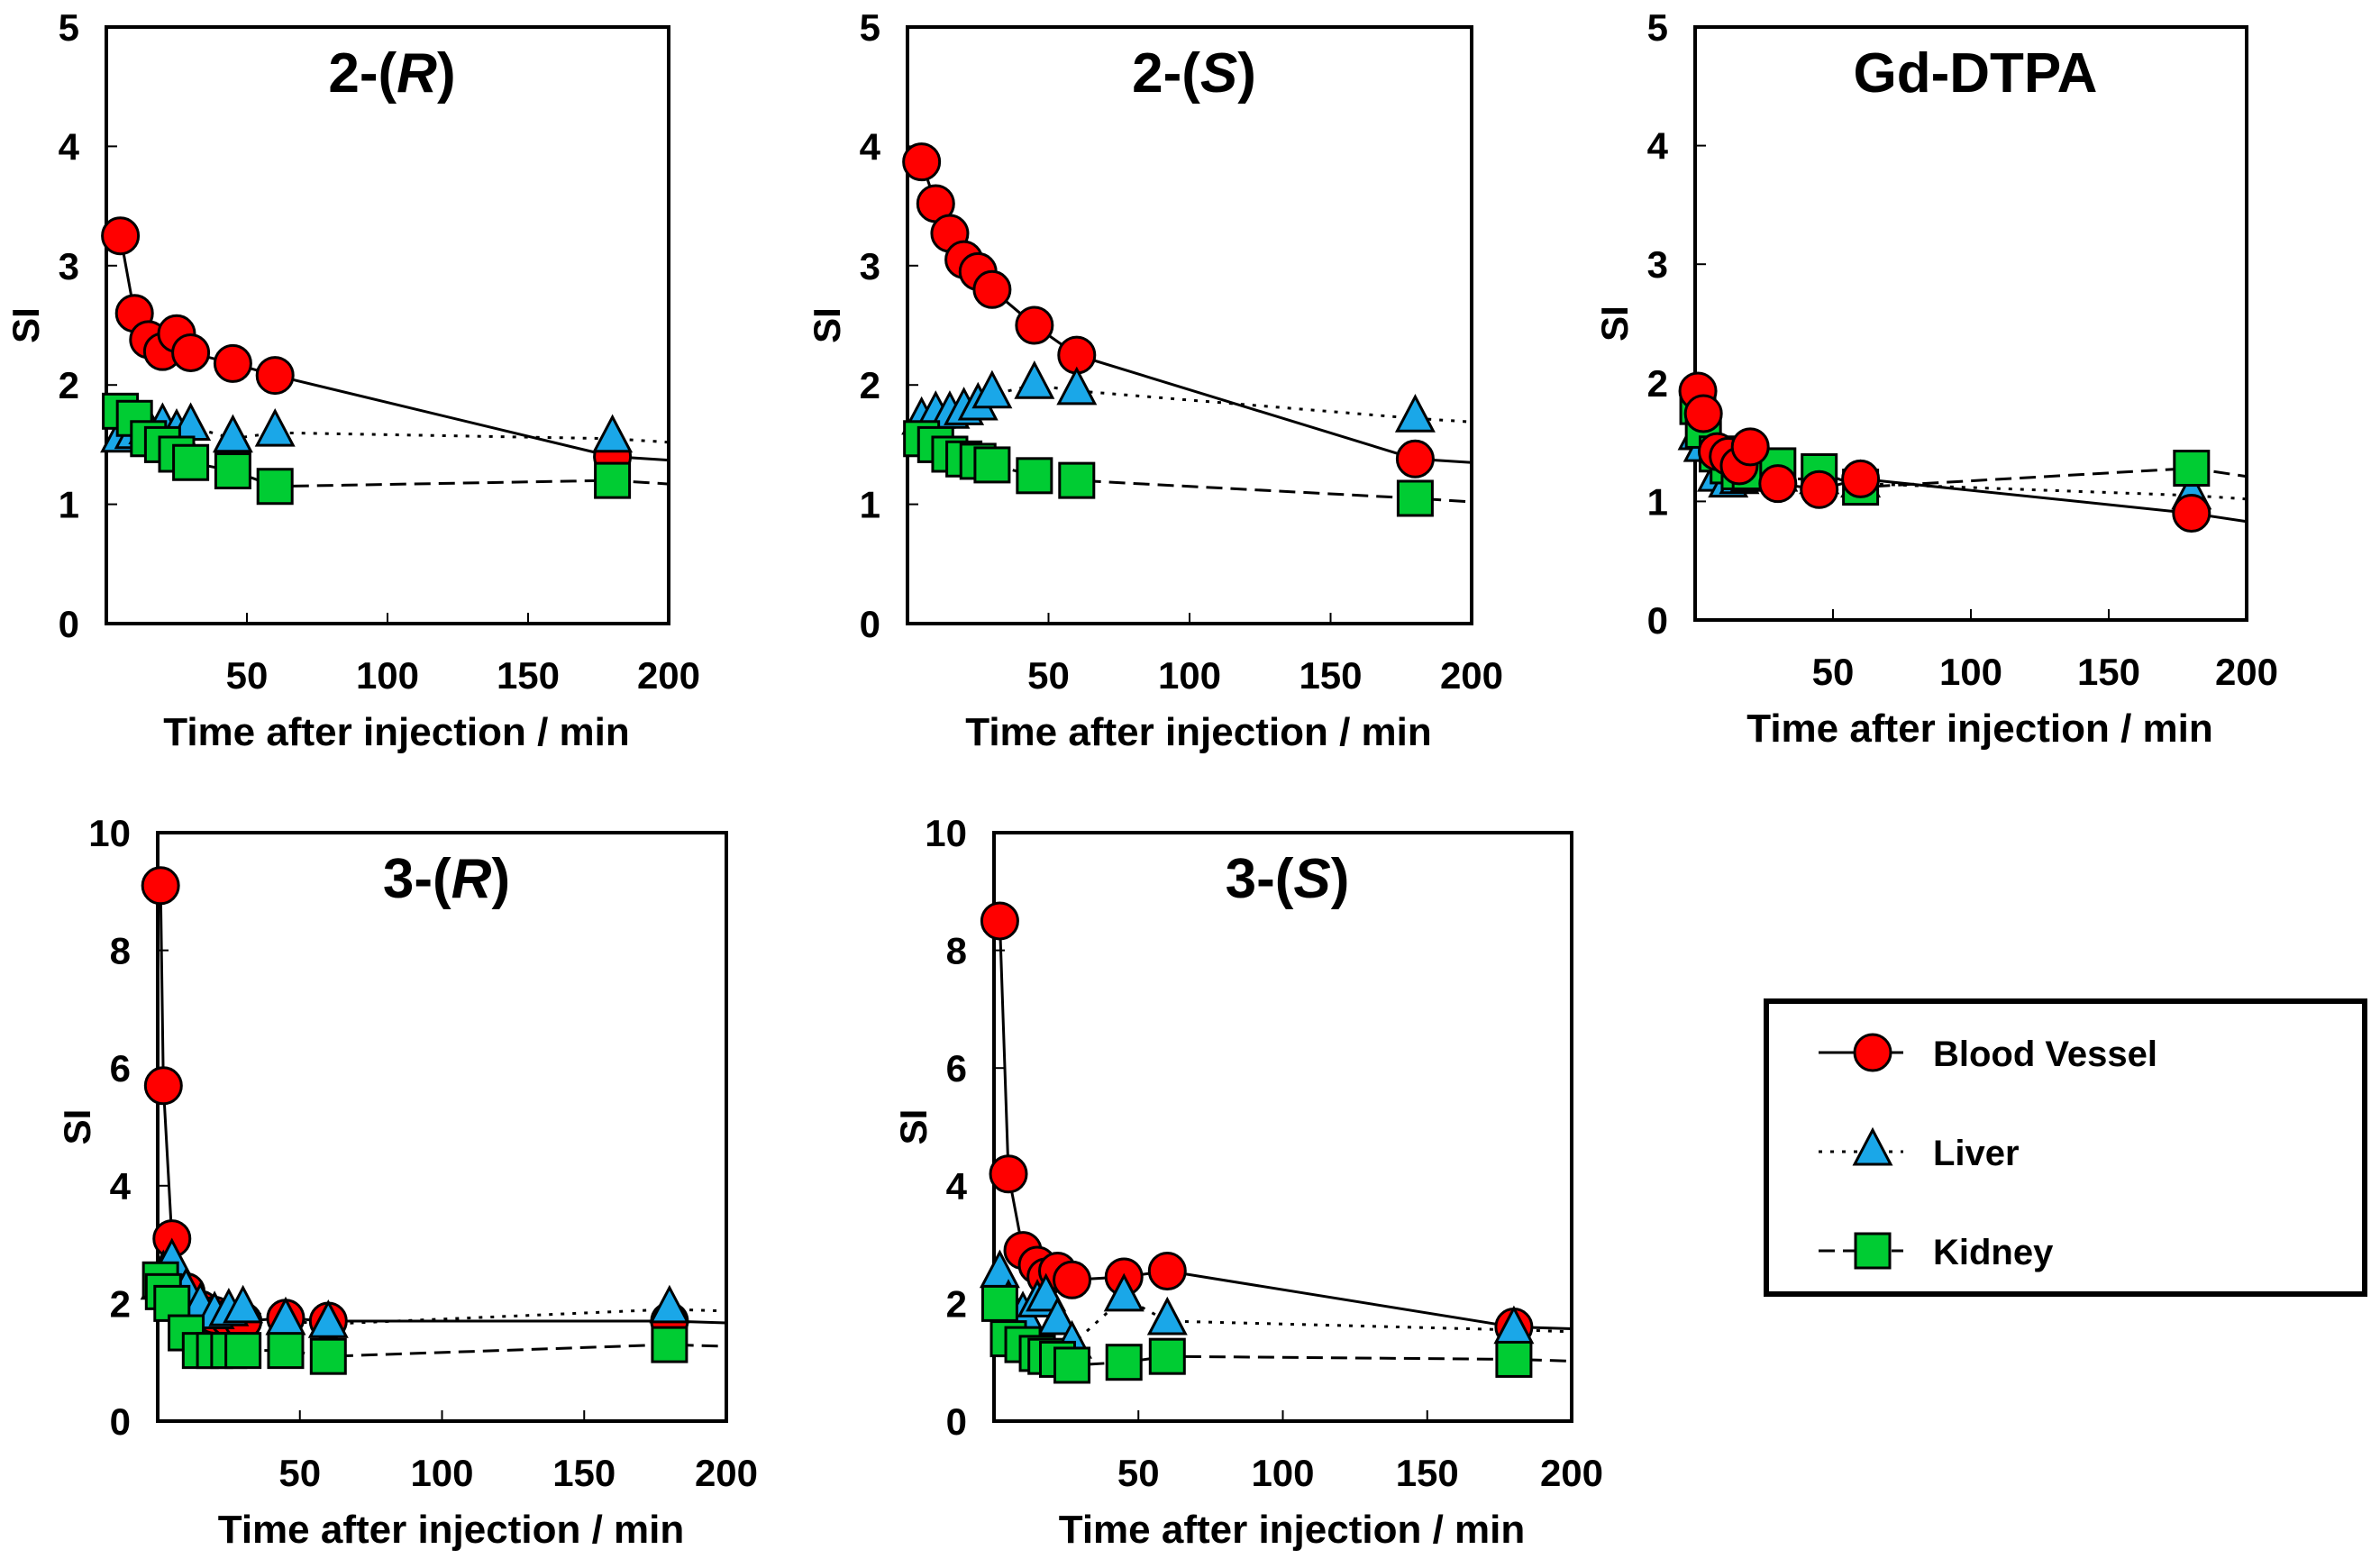 The width and height of the screenshot is (2371, 1568). Describe the element at coordinates (2065, 1147) in the screenshot. I see `legend: Blood Vessel Liver Kidney` at that location.